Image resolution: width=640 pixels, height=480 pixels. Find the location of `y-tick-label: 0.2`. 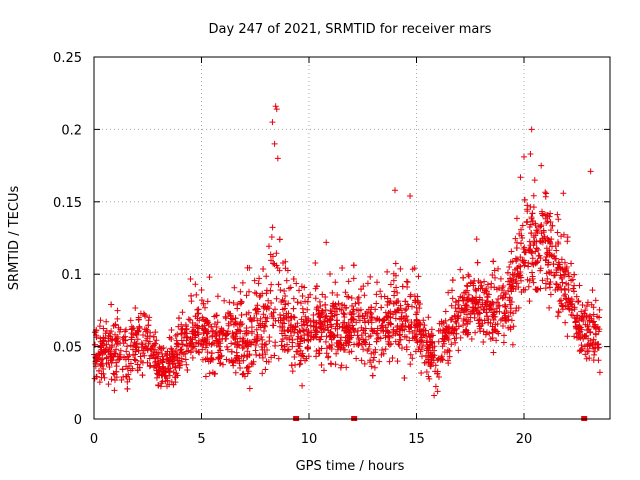

y-tick-label: 0.2 is located at coordinates (71, 130).